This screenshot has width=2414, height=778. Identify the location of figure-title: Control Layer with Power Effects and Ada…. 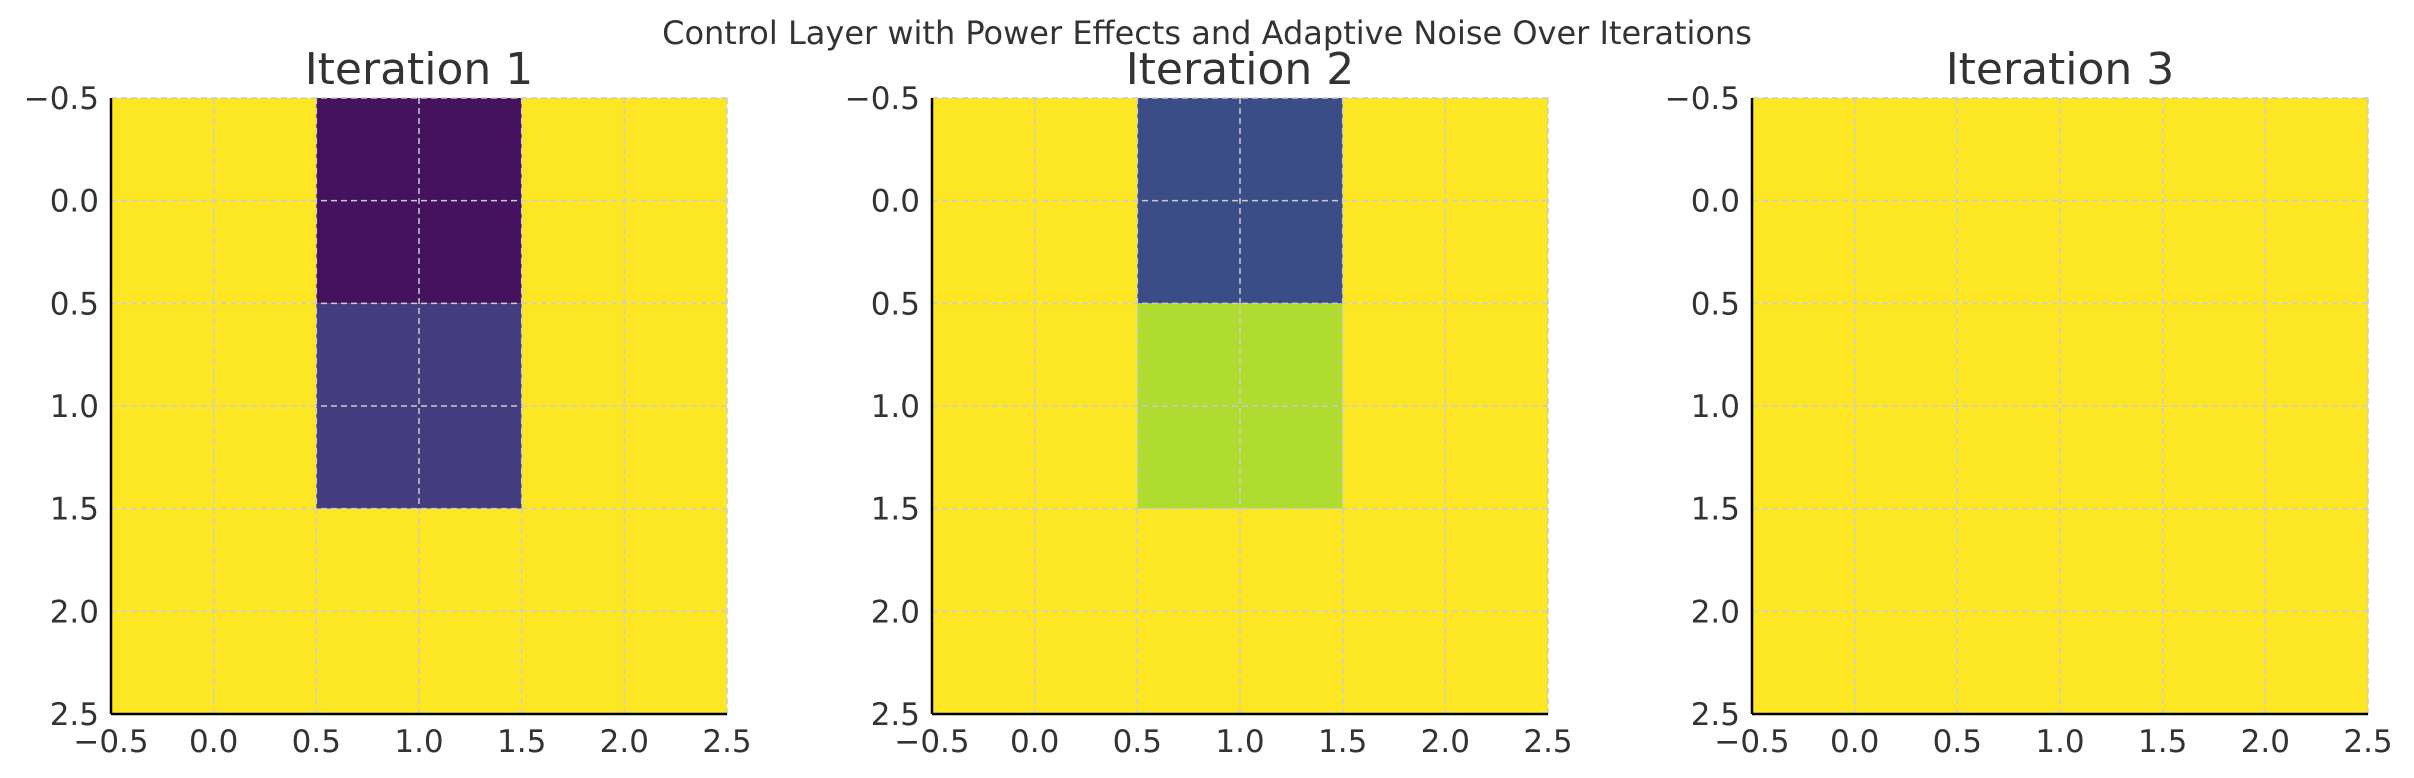
(1207, 33).